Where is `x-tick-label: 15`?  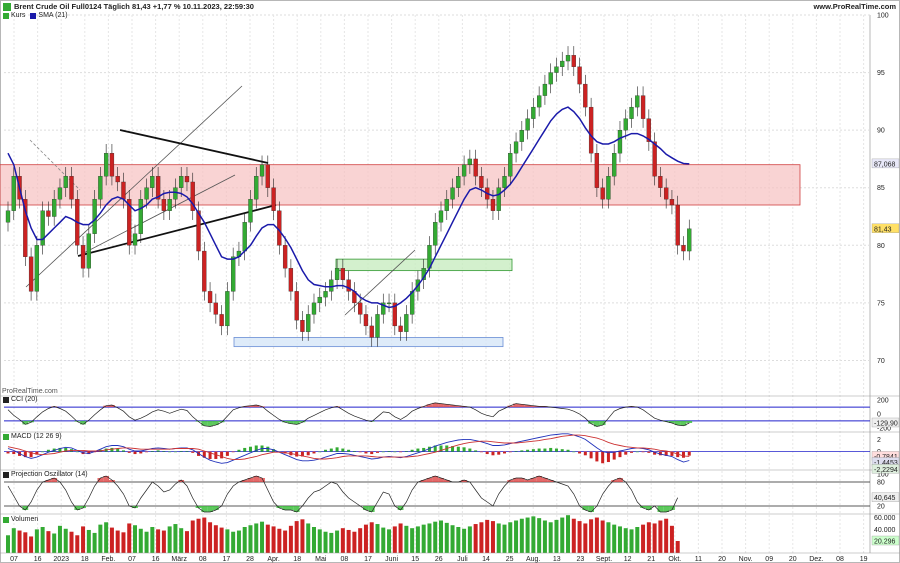
x-tick-label: 15 is located at coordinates (415, 559).